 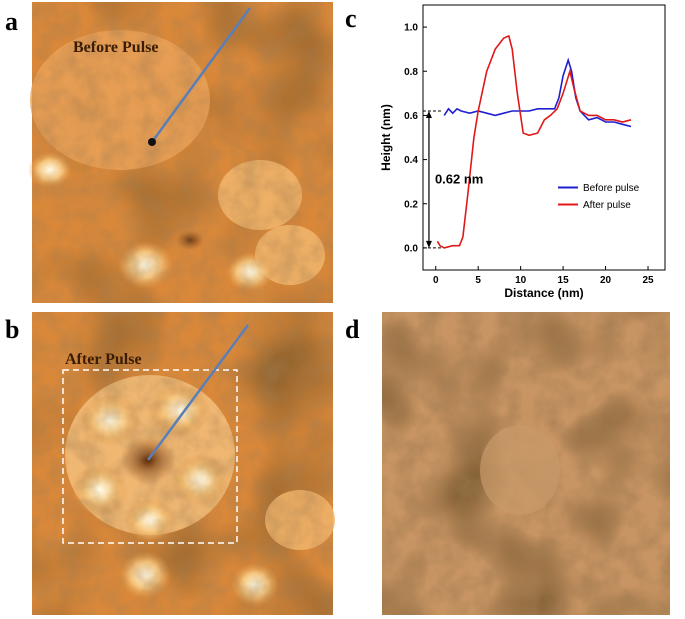 What do you see at coordinates (352, 329) in the screenshot?
I see `panel-label: d` at bounding box center [352, 329].